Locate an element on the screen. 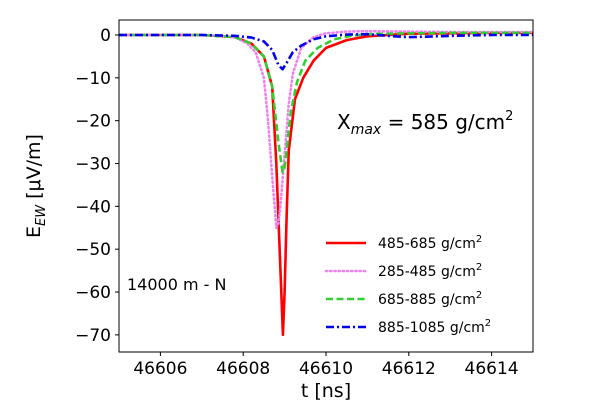 This screenshot has height=415, width=593. x-tick-label: 46606 is located at coordinates (160, 369).